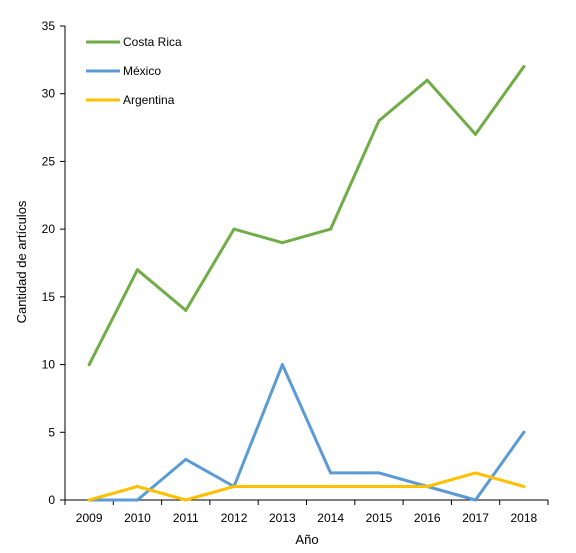 The height and width of the screenshot is (553, 576). Describe the element at coordinates (49, 161) in the screenshot. I see `y-tick-label: 25` at that location.